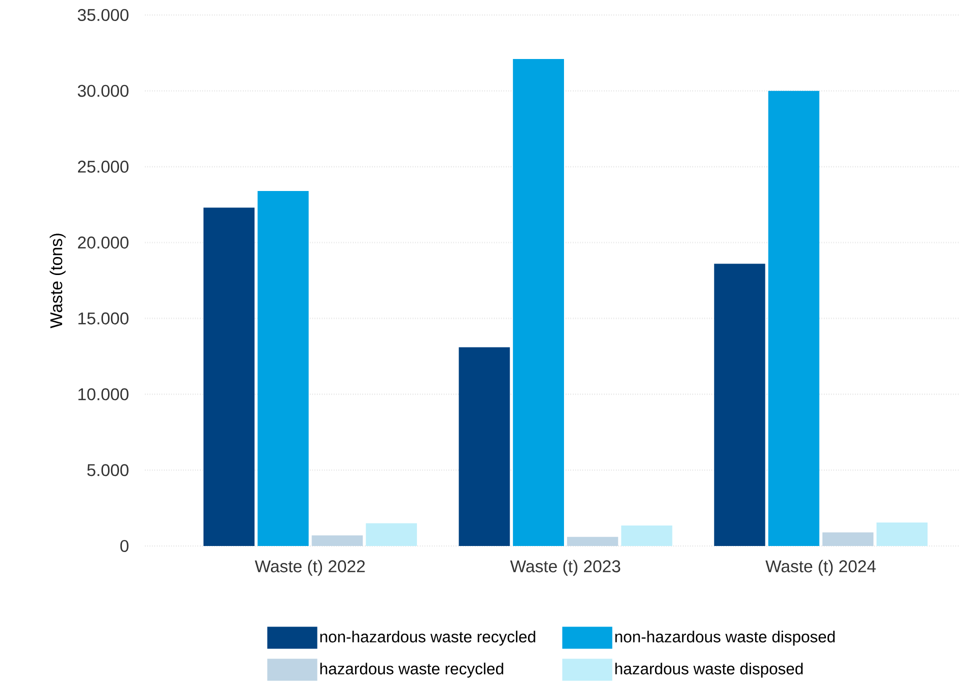  Describe the element at coordinates (725, 638) in the screenshot. I see `legend-label: non-hazardous waste disposed` at that location.